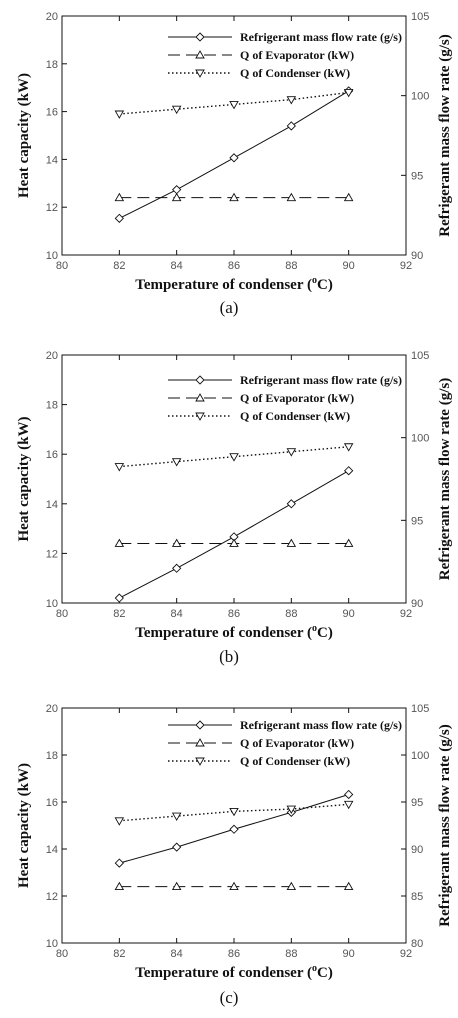  I want to click on y2-tick-label: 80, so click(417, 944).